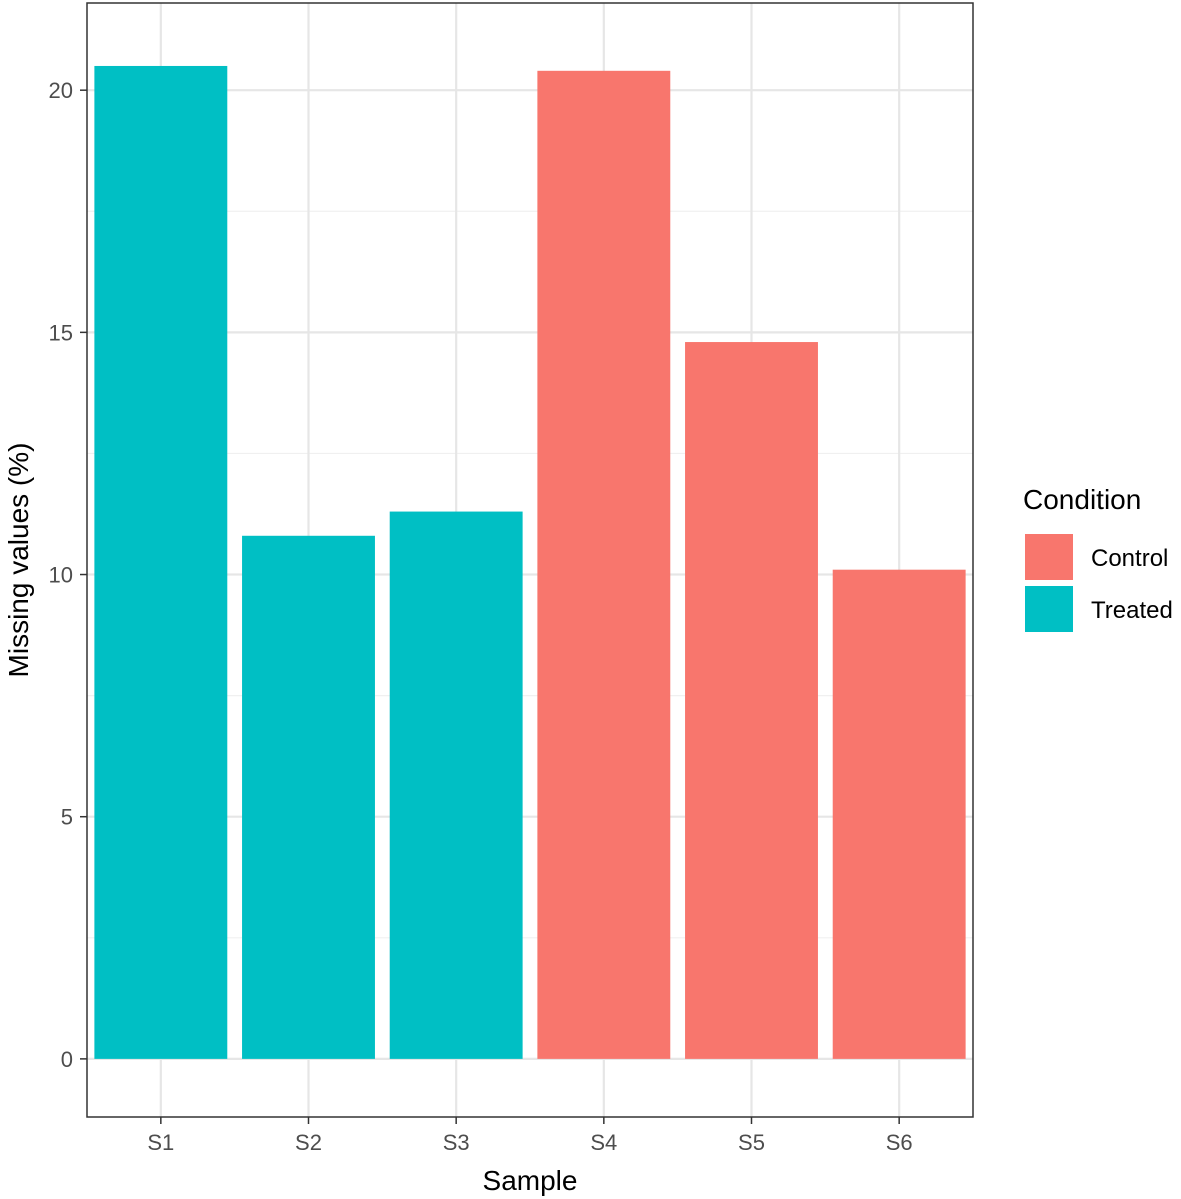 This screenshot has height=1199, width=1181. I want to click on y-axis-ticks: 0 5 10 15 20, so click(68, 575).